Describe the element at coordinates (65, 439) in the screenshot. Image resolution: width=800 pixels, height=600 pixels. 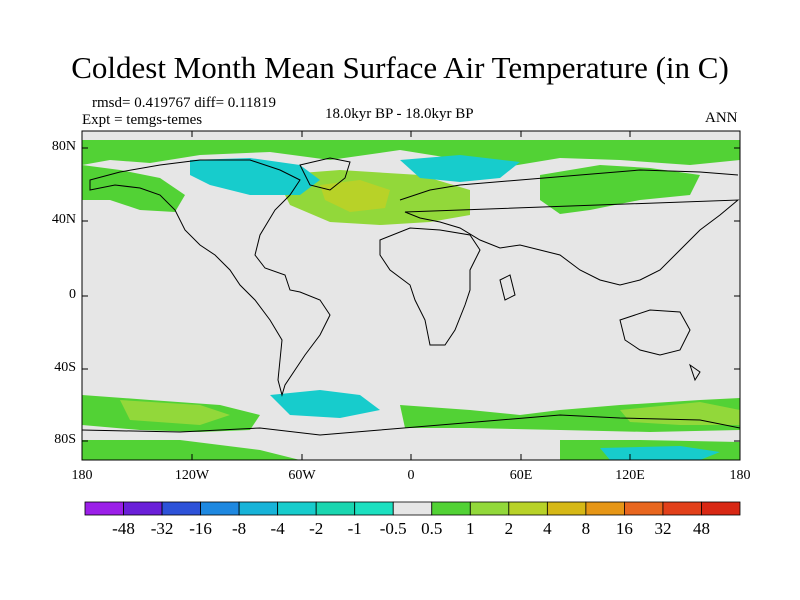
I see `latitude-label: 80S` at that location.